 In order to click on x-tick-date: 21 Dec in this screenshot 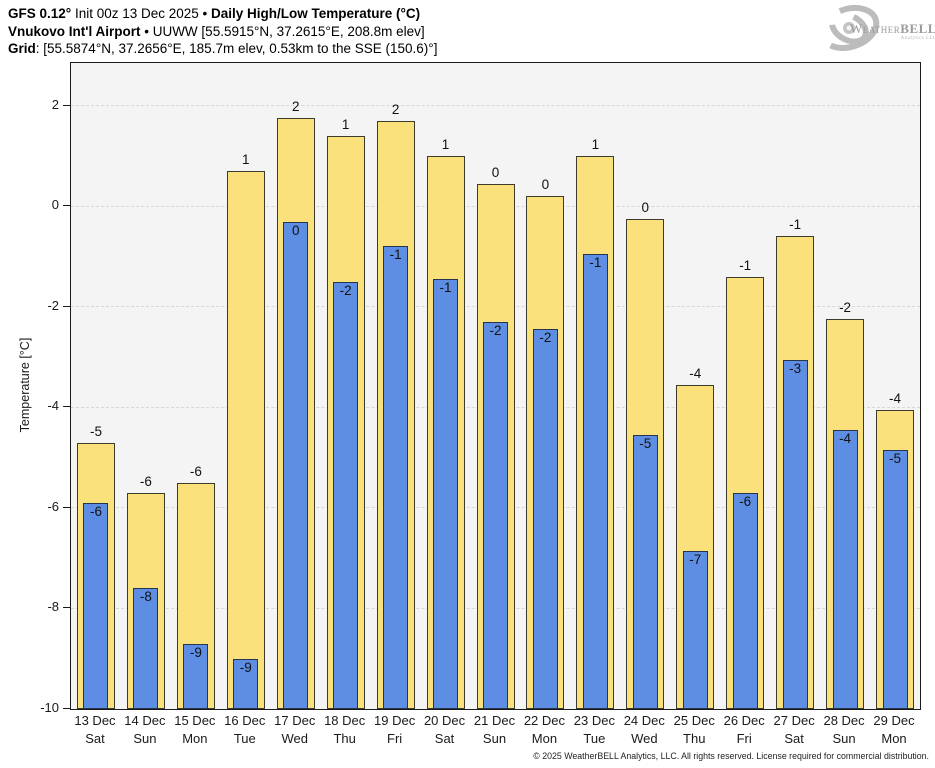, I will do `click(494, 720)`.